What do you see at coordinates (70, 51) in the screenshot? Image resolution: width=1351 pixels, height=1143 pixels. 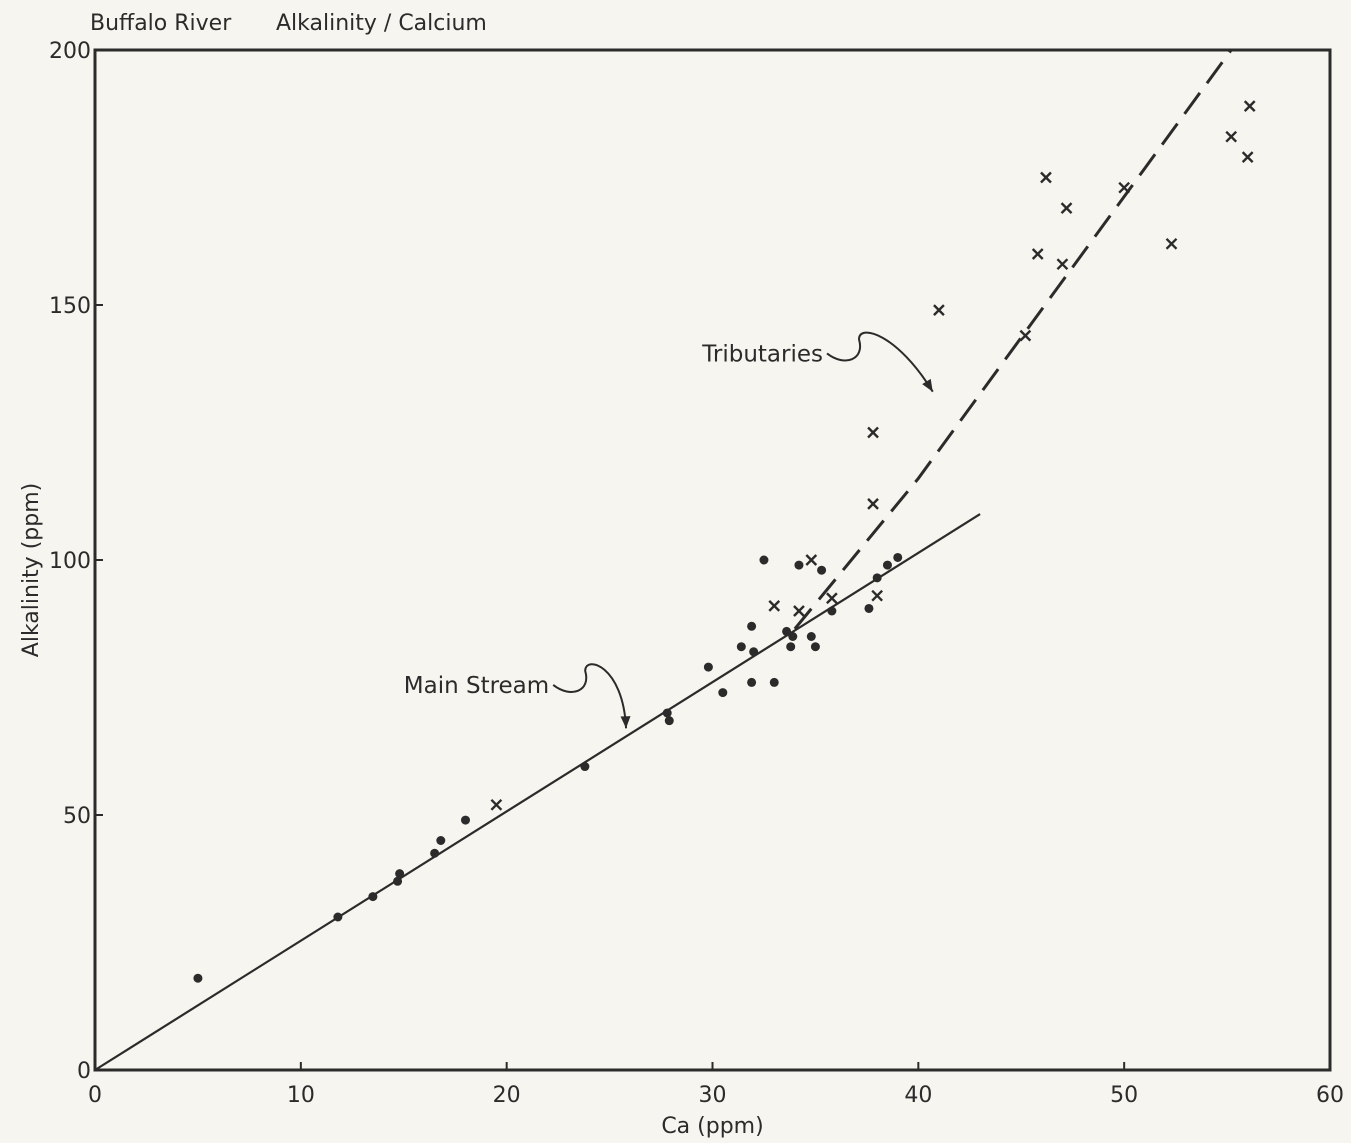 I see `y-tick-label: 200` at bounding box center [70, 51].